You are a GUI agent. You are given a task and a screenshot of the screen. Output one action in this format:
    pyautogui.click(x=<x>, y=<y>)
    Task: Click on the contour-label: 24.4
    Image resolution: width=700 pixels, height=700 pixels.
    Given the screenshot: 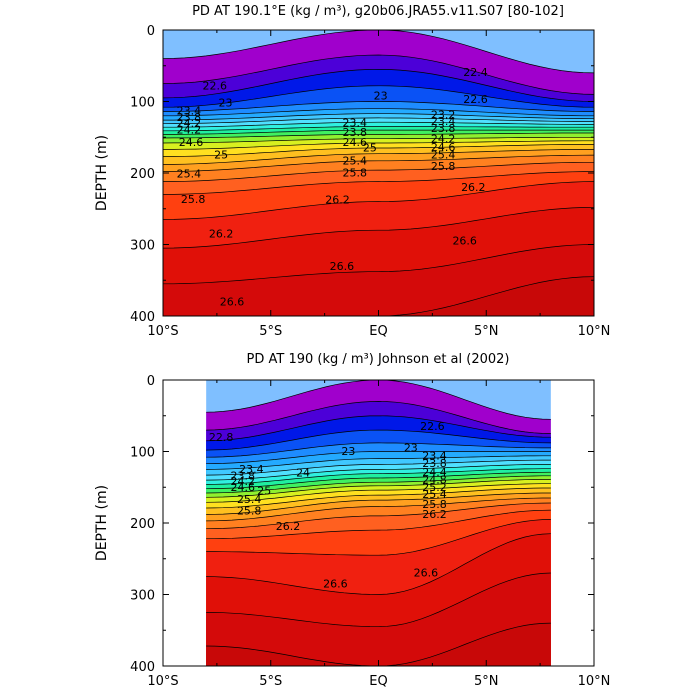 What is the action you would take?
    pyautogui.click(x=434, y=472)
    